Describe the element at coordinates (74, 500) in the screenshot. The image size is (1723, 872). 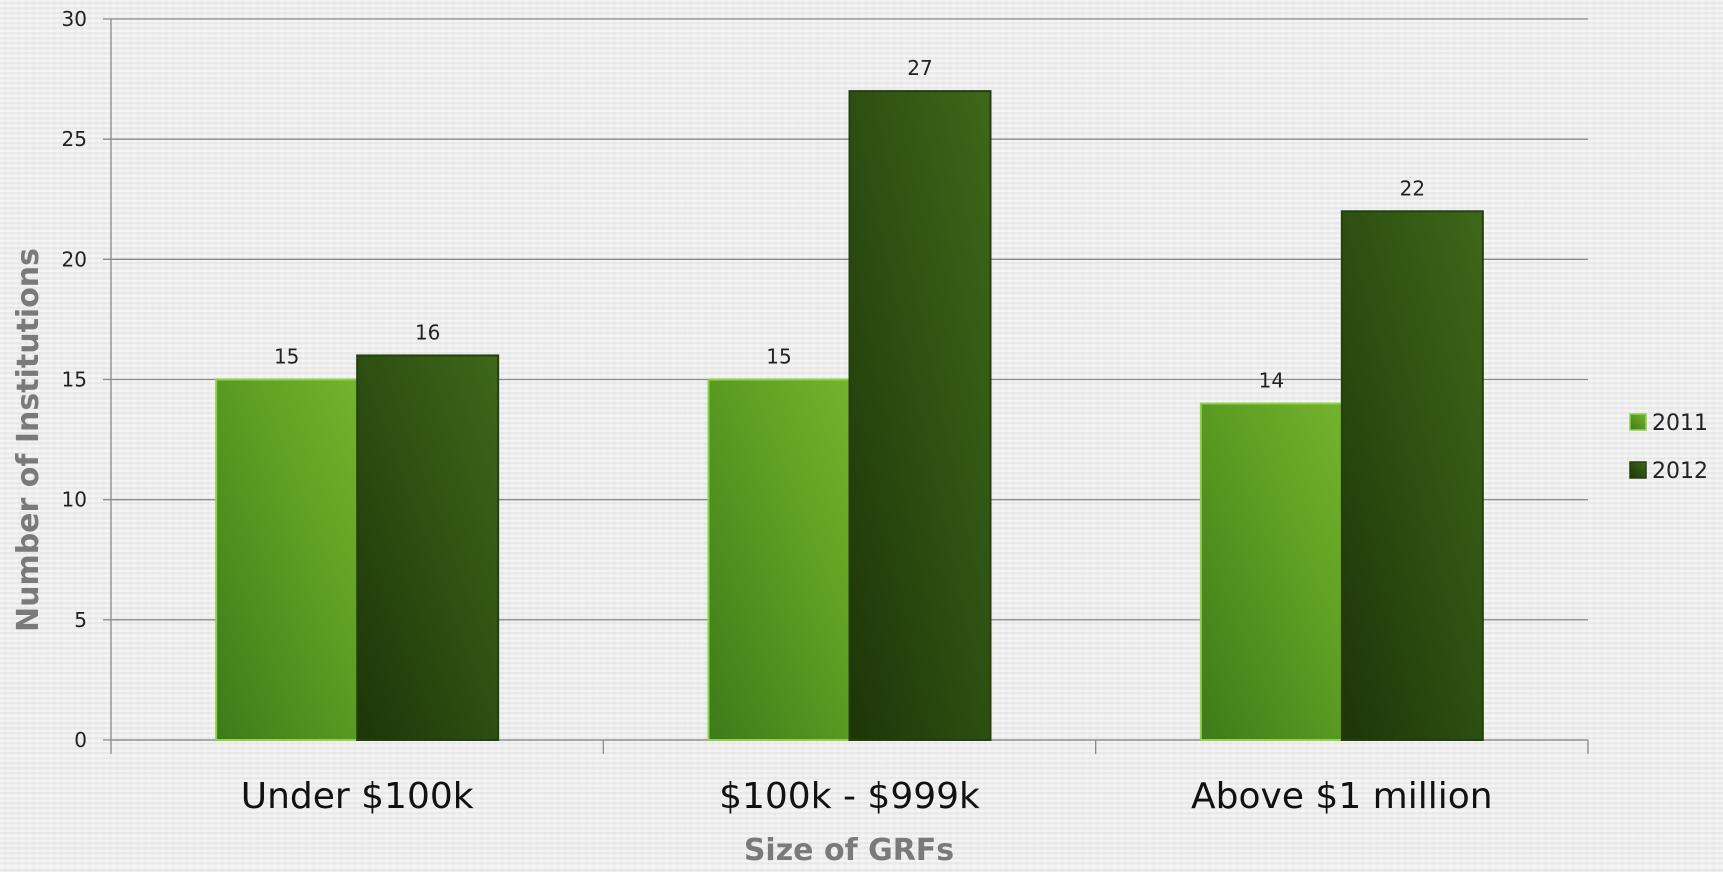
I see `y-tick-label: 10` at that location.